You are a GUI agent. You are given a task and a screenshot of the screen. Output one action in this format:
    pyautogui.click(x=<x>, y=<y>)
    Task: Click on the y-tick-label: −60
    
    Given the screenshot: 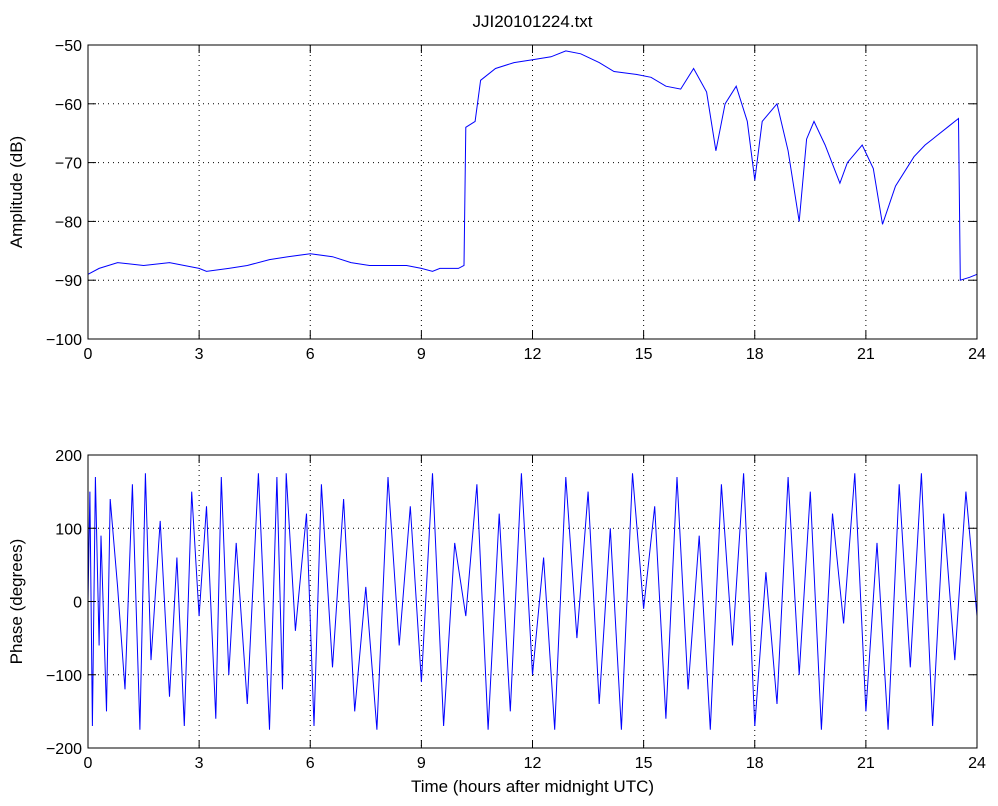 What is the action you would take?
    pyautogui.click(x=68, y=105)
    